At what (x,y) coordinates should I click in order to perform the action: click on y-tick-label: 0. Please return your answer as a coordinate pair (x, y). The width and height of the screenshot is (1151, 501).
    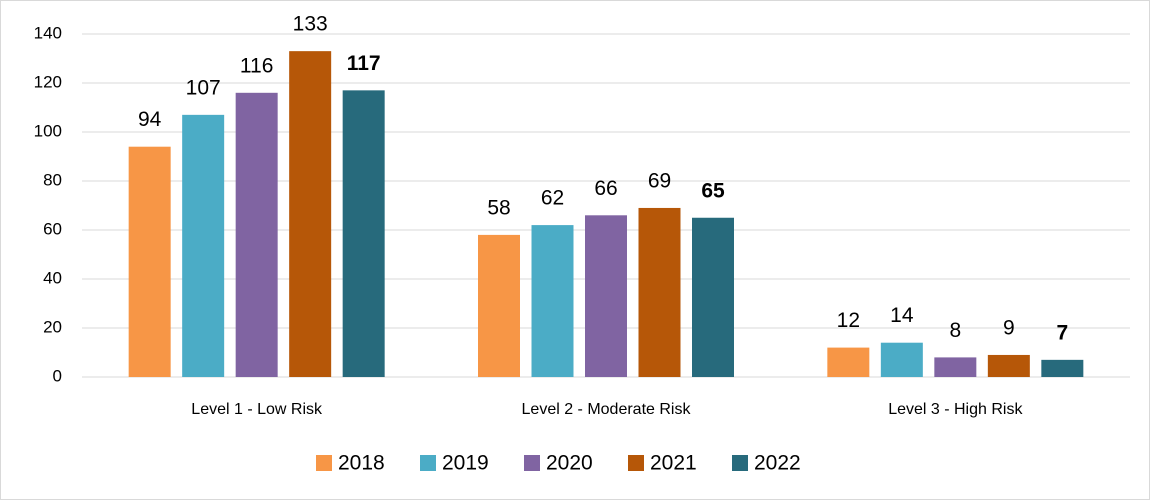
    Looking at the image, I should click on (57, 375).